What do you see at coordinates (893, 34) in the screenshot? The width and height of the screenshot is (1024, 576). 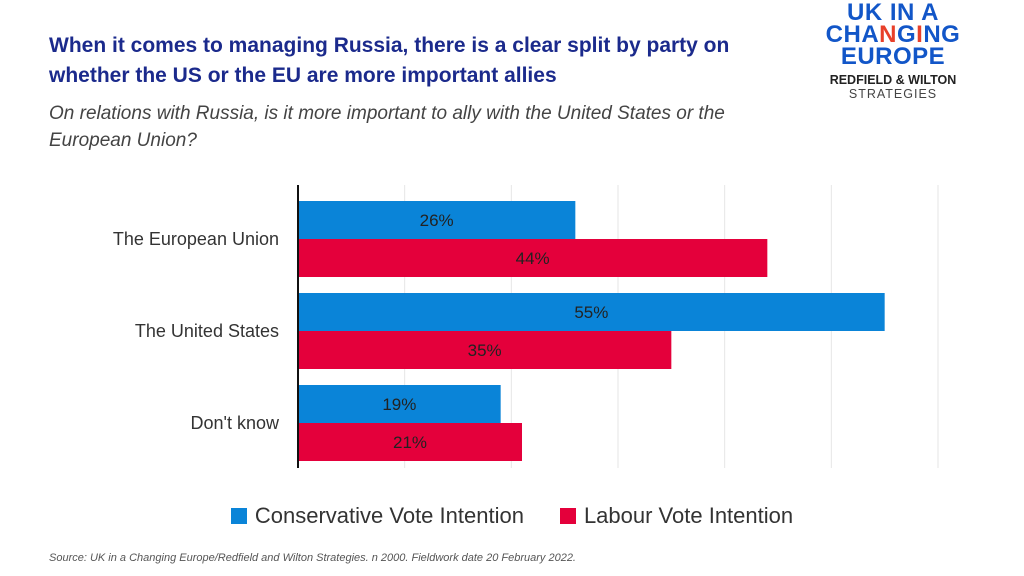 I see `logo-line-2: CHANGING` at bounding box center [893, 34].